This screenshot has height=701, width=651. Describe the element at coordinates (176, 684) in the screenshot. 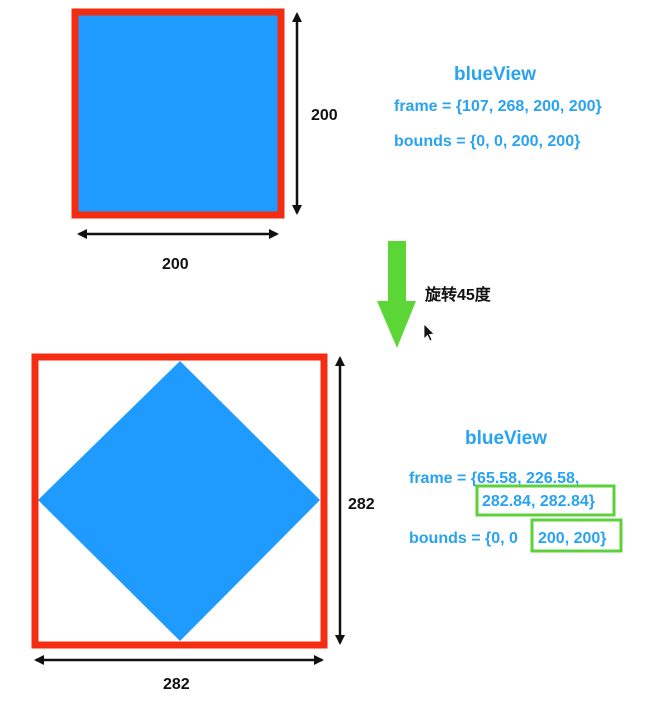

I see `bottom-width-label: 282` at that location.